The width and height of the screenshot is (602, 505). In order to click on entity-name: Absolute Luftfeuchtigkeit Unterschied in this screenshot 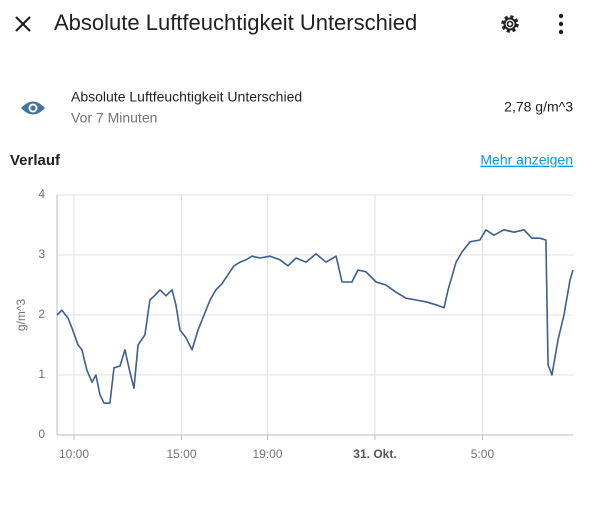, I will do `click(186, 97)`.